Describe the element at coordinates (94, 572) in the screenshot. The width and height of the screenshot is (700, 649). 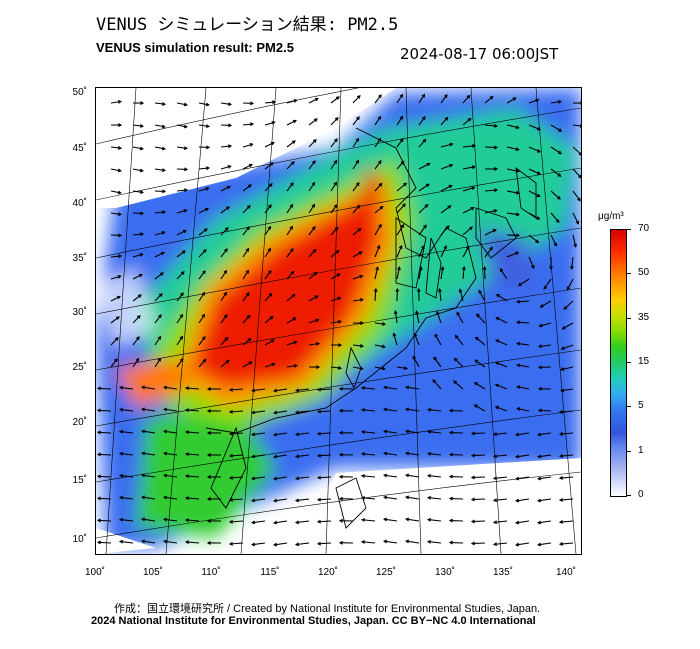
I see `lon-label-100: 100˚` at that location.